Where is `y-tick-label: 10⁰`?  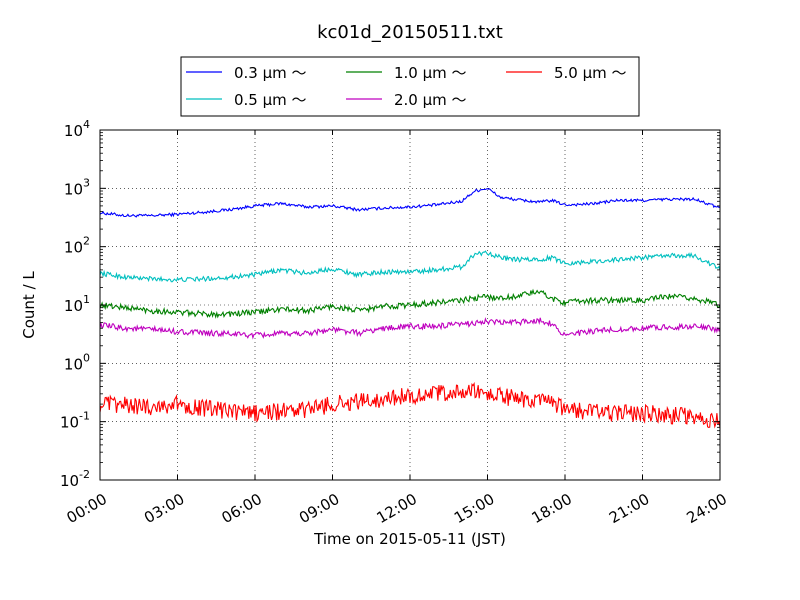 y-tick-label: 10⁰ is located at coordinates (77, 362).